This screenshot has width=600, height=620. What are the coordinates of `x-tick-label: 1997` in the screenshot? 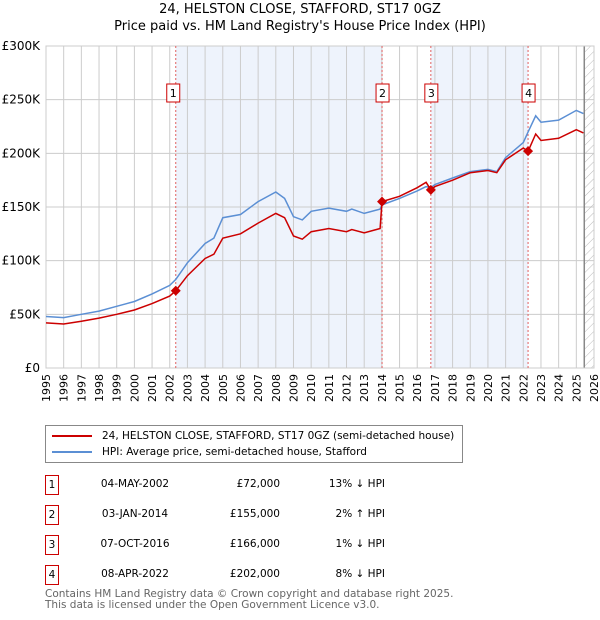 It's located at (81, 388).